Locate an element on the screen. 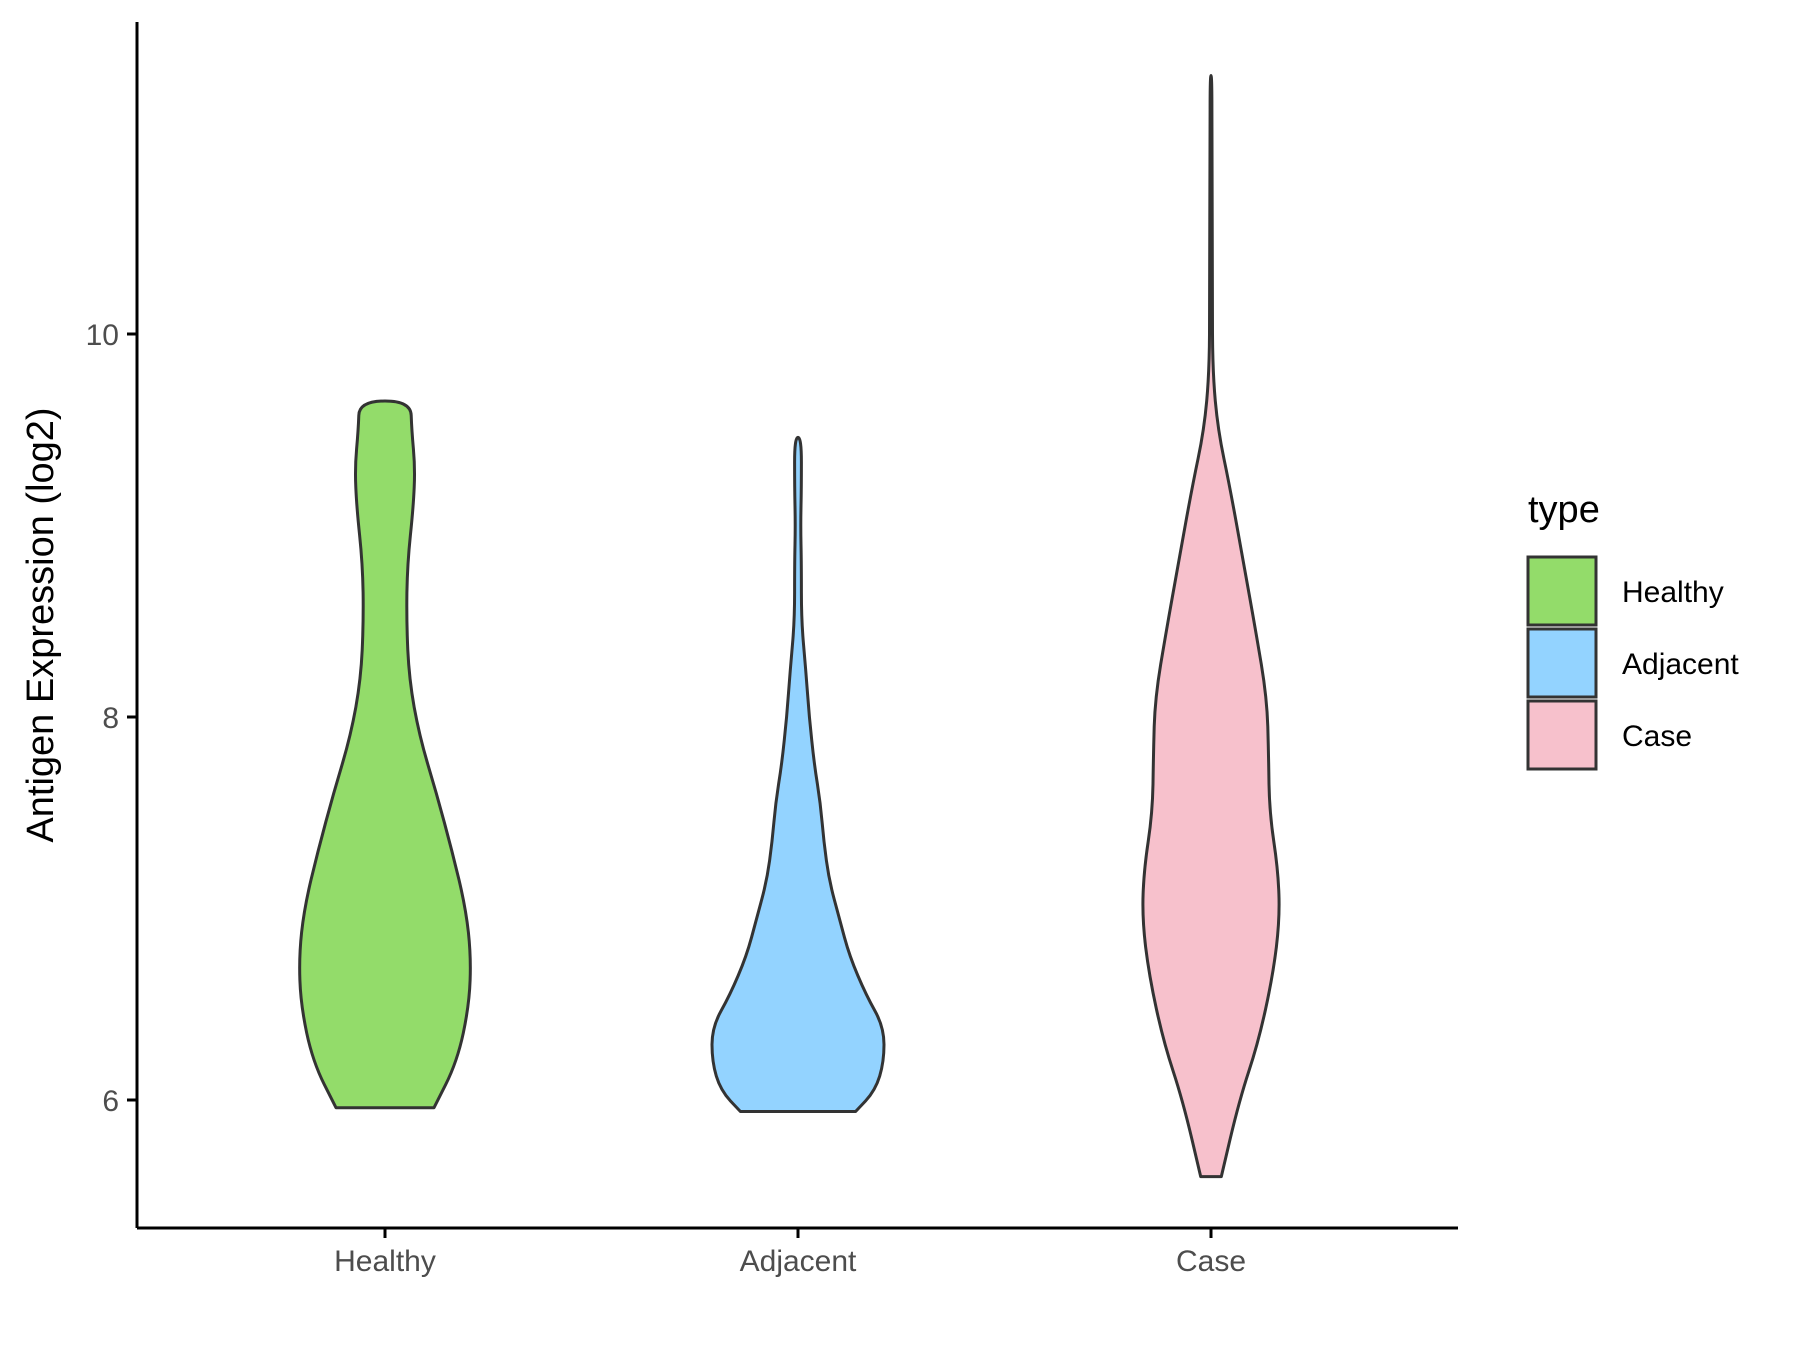  legend: Healthy Adjacent Case is located at coordinates (1632, 663).